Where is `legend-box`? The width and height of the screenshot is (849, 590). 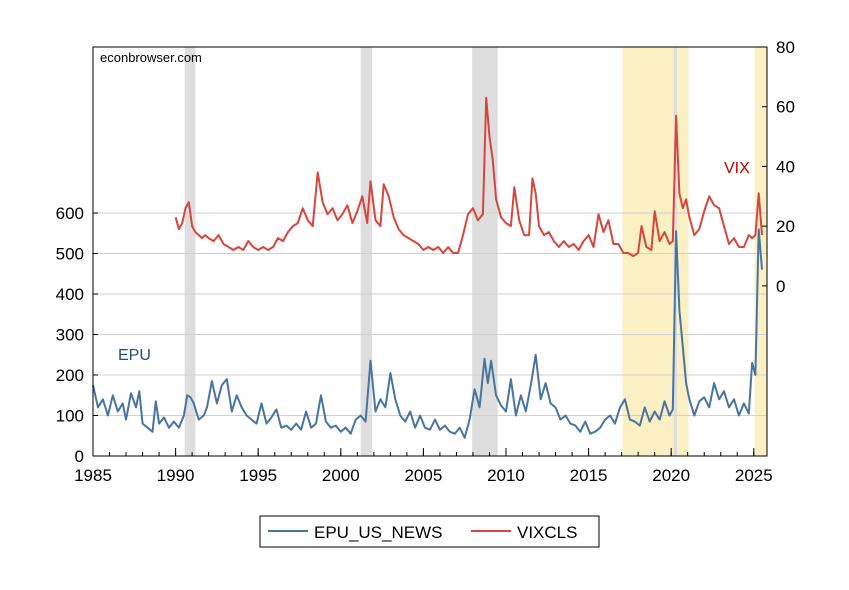 legend-box is located at coordinates (429, 531).